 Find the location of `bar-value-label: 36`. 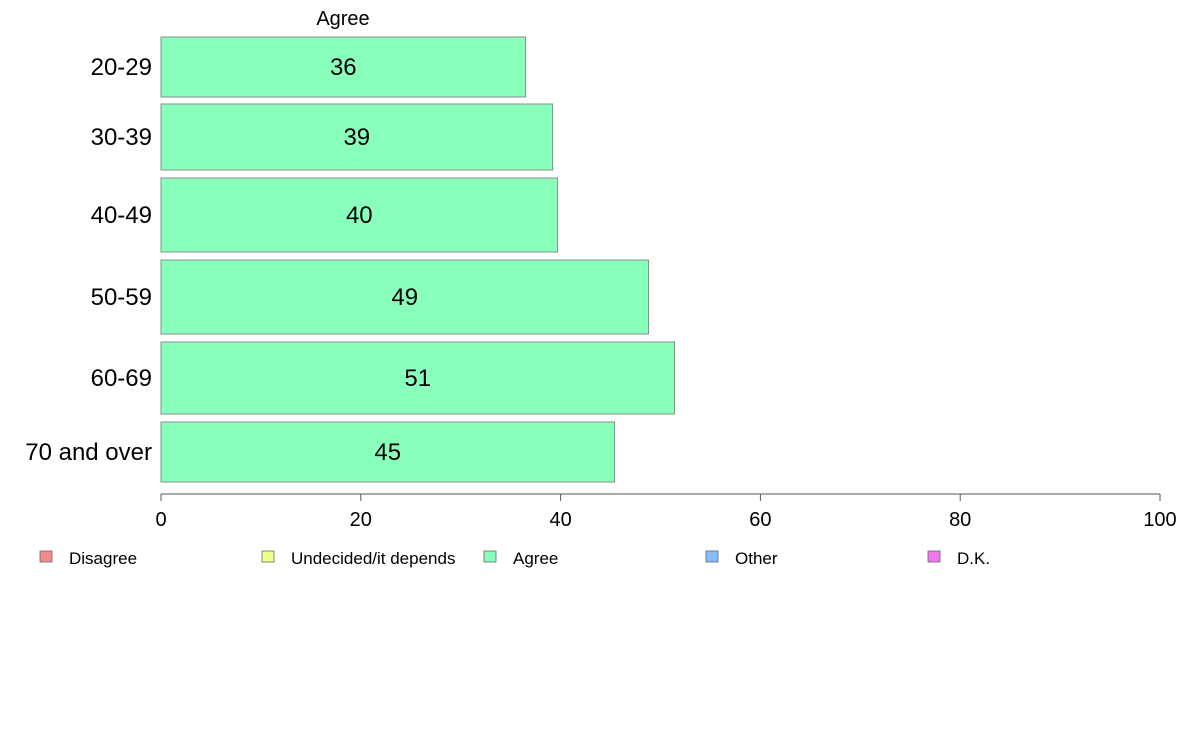

bar-value-label: 36 is located at coordinates (343, 67).